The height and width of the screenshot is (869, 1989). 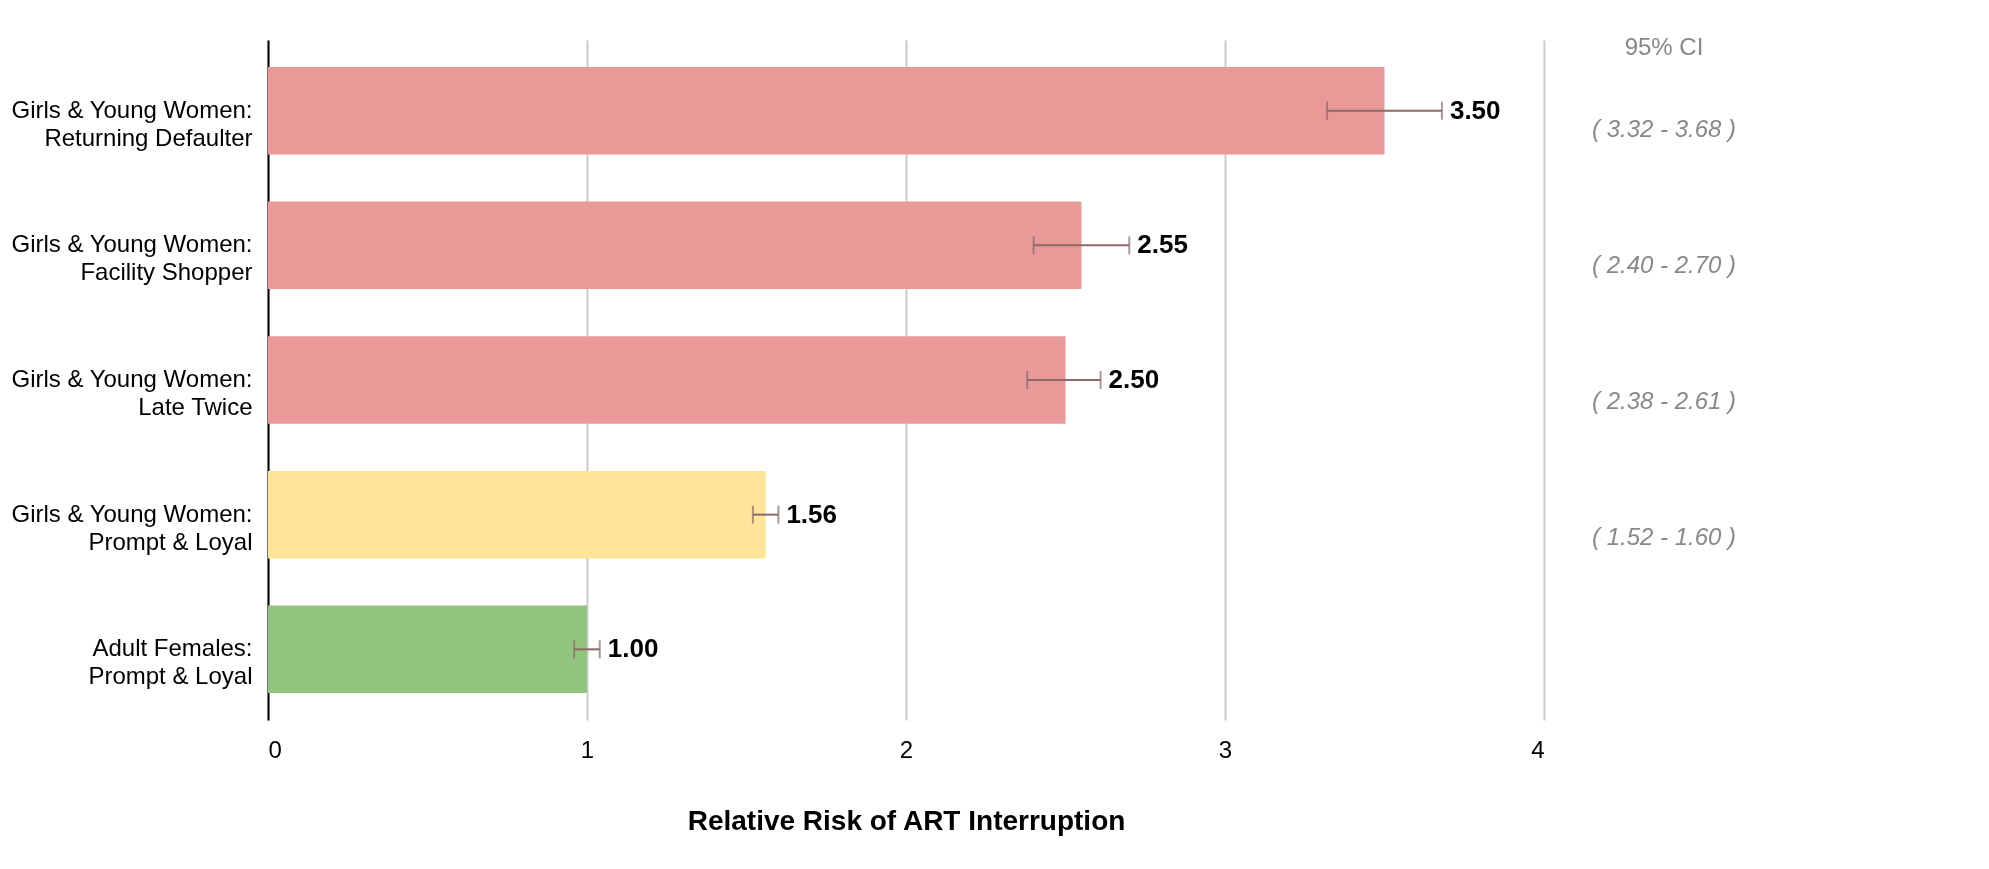 I want to click on text: ( 2.40 - 2.70 ), so click(x=1664, y=264).